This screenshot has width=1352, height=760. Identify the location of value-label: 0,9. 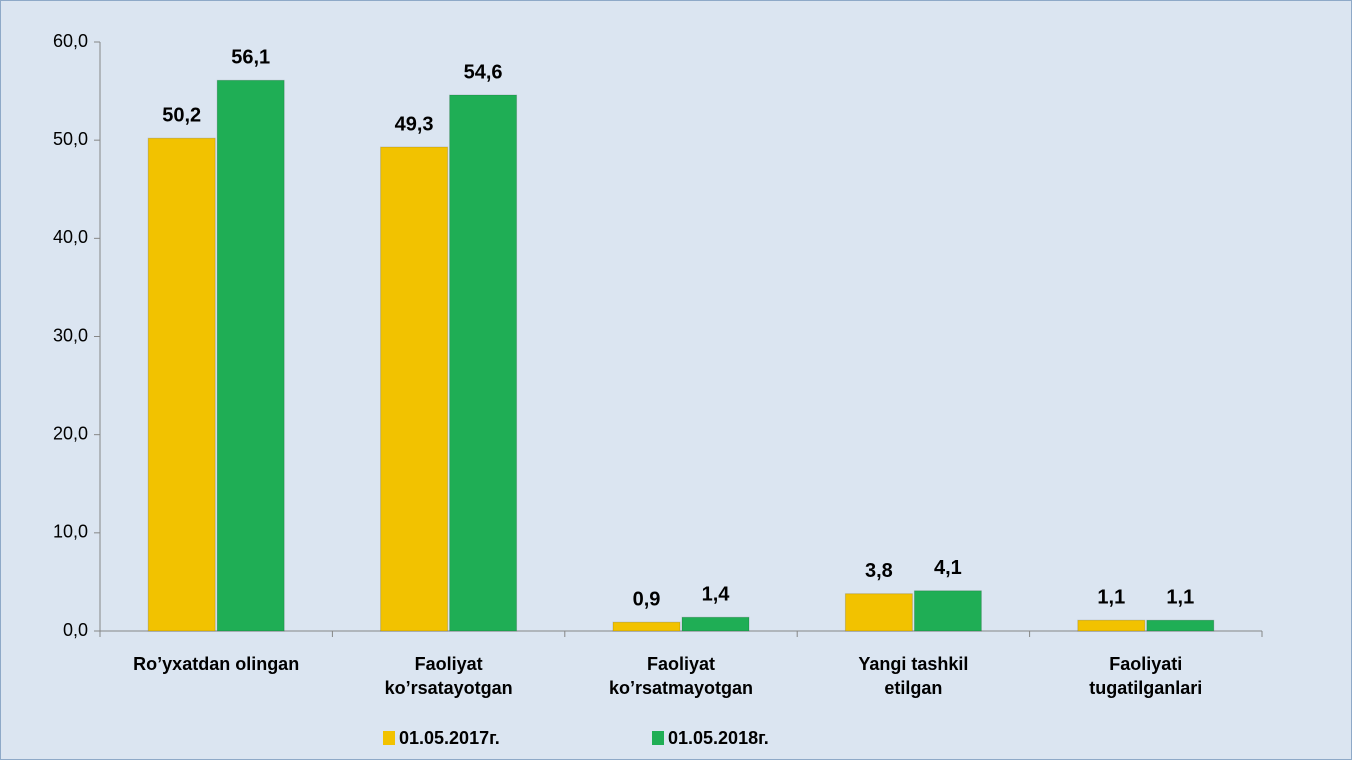
(647, 599).